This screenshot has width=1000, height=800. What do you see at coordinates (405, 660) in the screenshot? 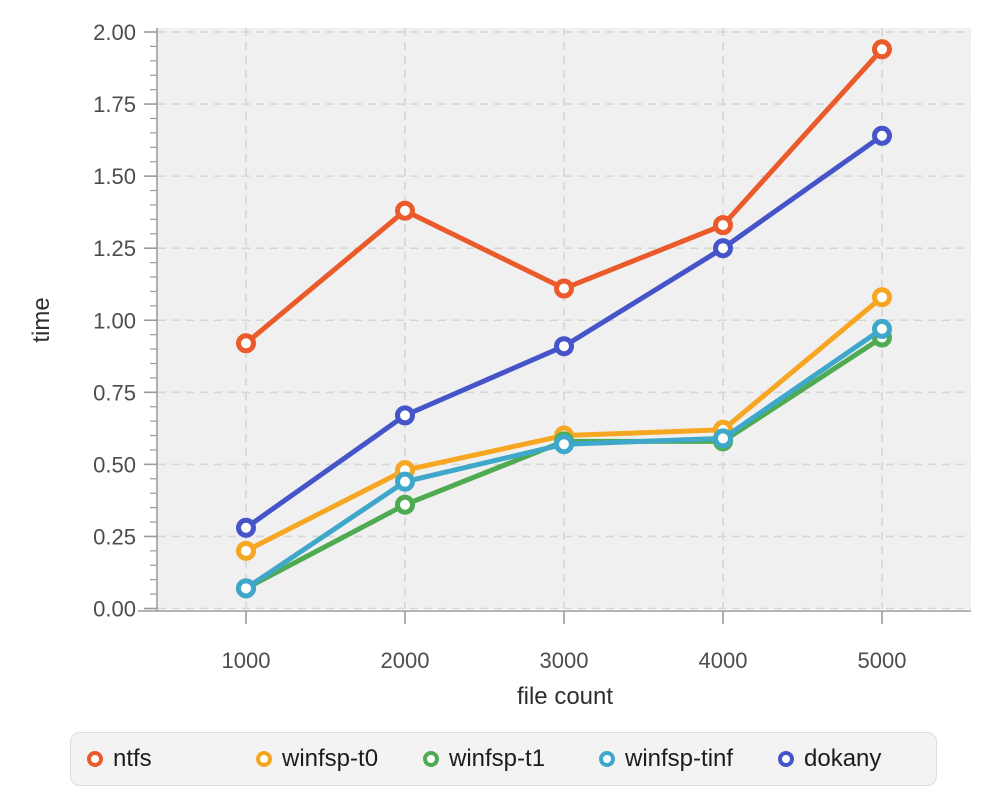
I see `x-tick-label: 2000` at bounding box center [405, 660].